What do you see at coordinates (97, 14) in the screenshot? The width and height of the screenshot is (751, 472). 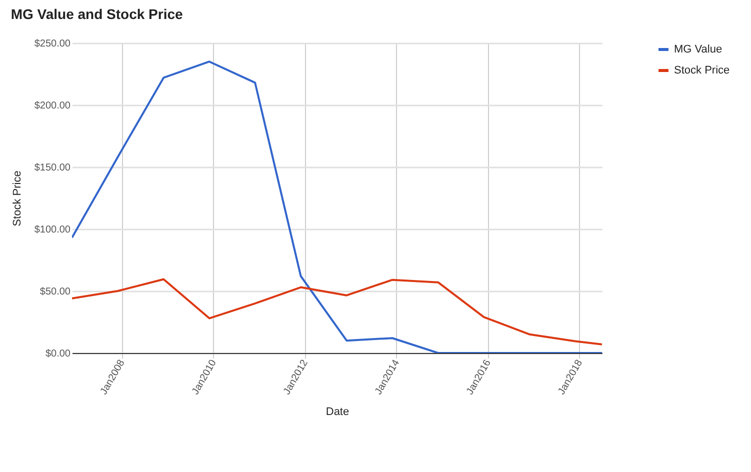 I see `chart-title: MG Value and Stock Price` at bounding box center [97, 14].